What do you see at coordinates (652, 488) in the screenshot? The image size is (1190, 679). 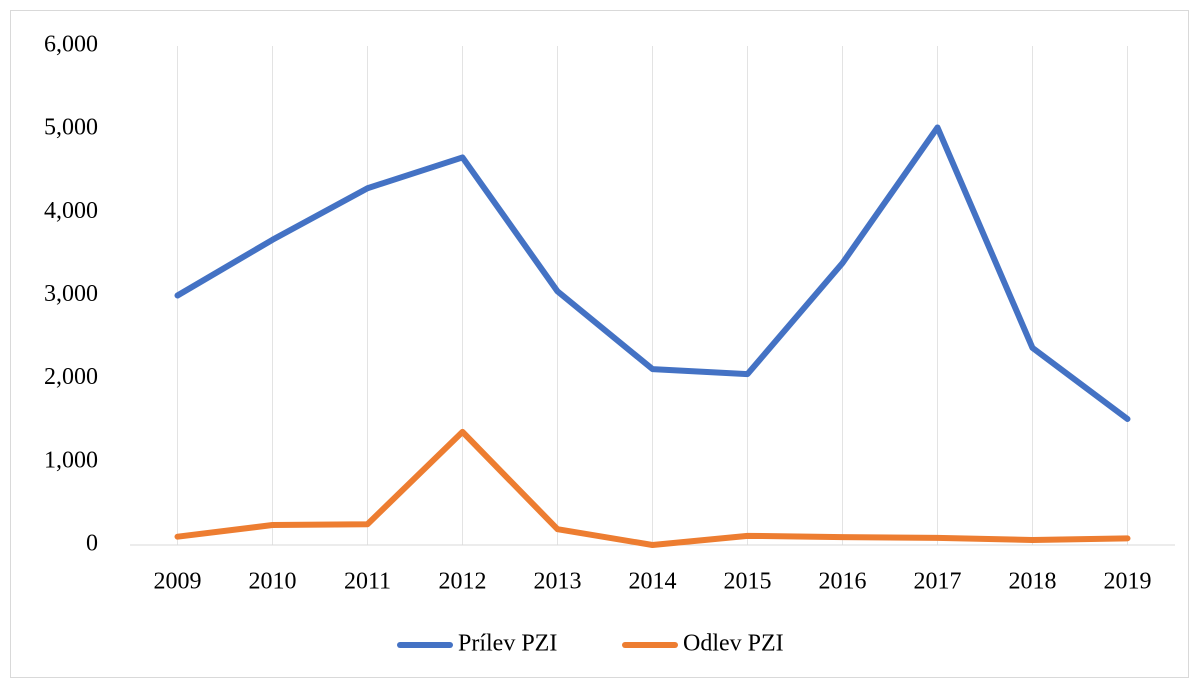 I see `line-series` at bounding box center [652, 488].